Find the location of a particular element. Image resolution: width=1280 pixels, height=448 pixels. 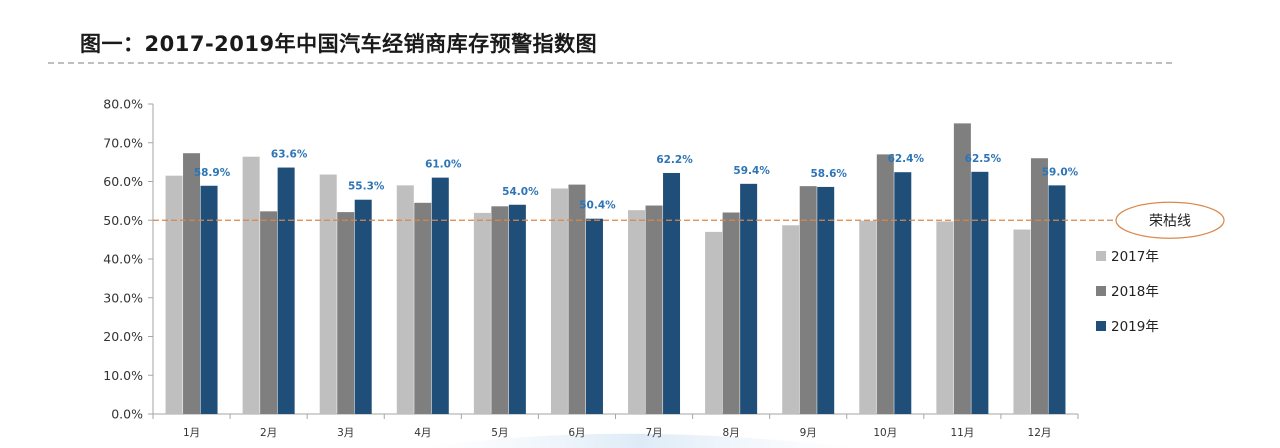

chart-legend: 2017年 2018年 2019年 is located at coordinates (1127, 292).